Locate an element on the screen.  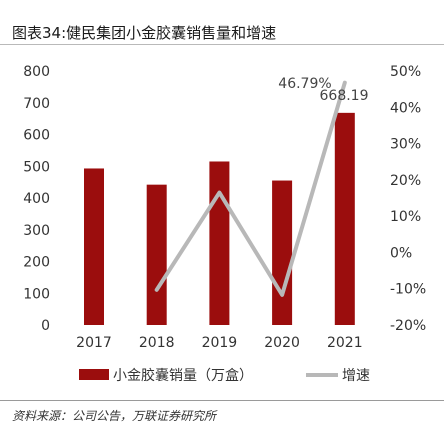
y-left-tick-label: 300 is located at coordinates (36, 231).